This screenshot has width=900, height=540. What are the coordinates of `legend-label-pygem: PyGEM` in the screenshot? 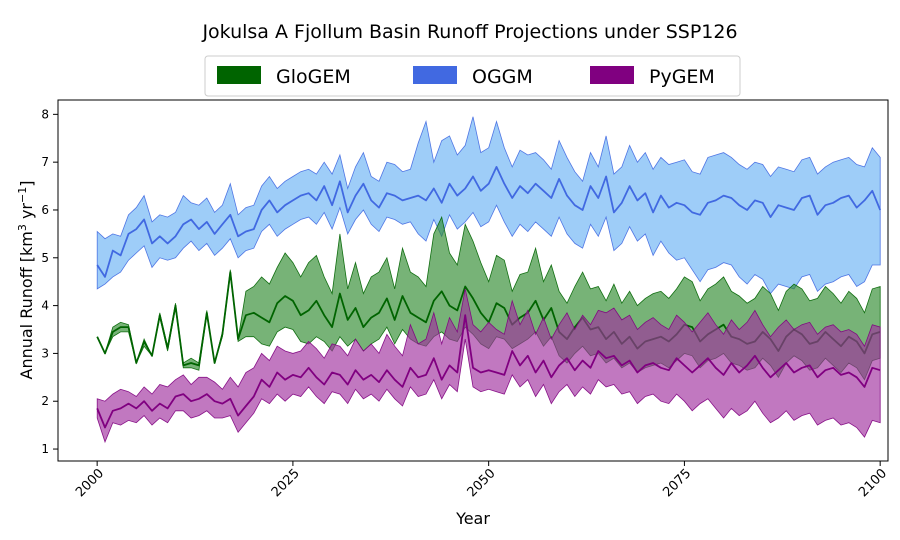 It's located at (682, 77).